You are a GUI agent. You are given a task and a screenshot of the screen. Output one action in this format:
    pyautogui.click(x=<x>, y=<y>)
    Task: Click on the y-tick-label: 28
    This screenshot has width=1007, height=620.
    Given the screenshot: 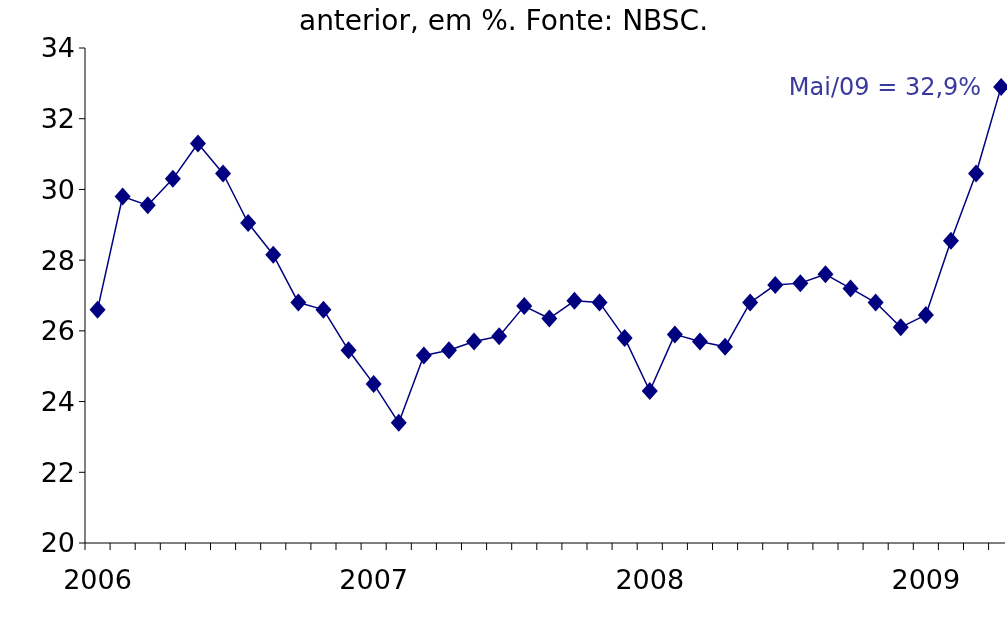 What is the action you would take?
    pyautogui.click(x=57, y=260)
    